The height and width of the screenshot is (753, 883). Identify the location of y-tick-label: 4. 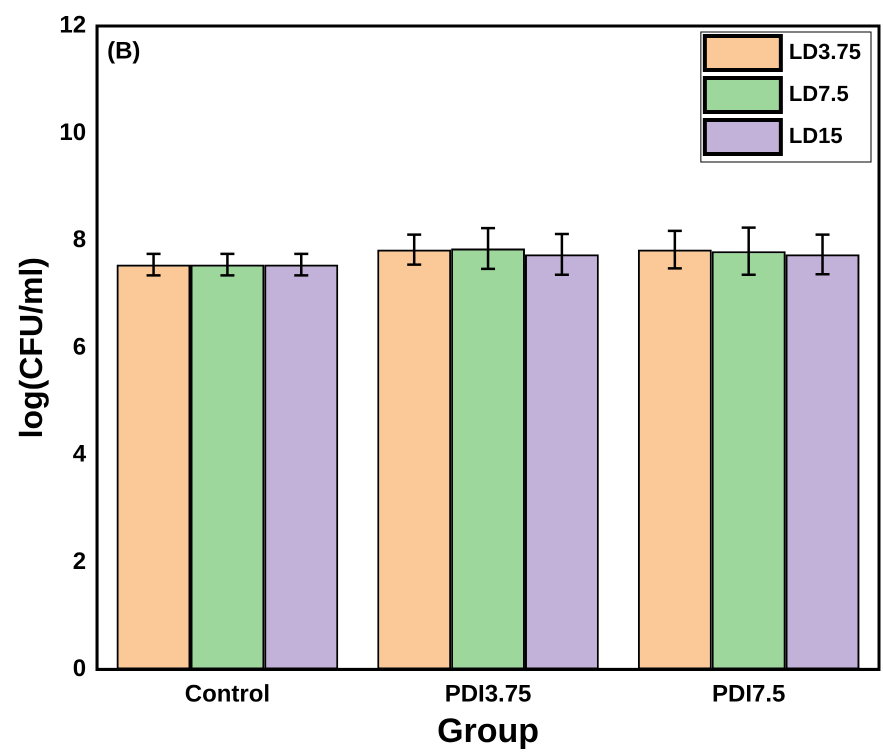
(79, 454).